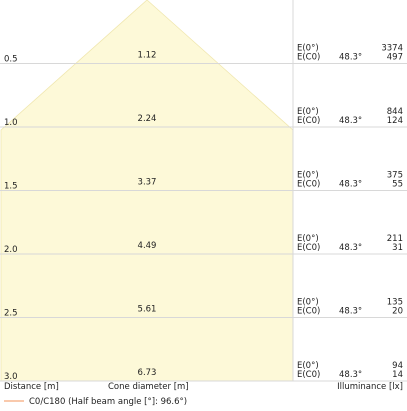 The width and height of the screenshot is (407, 411). Describe the element at coordinates (147, 56) in the screenshot. I see `cone-diameter-label: 1.12` at that location.